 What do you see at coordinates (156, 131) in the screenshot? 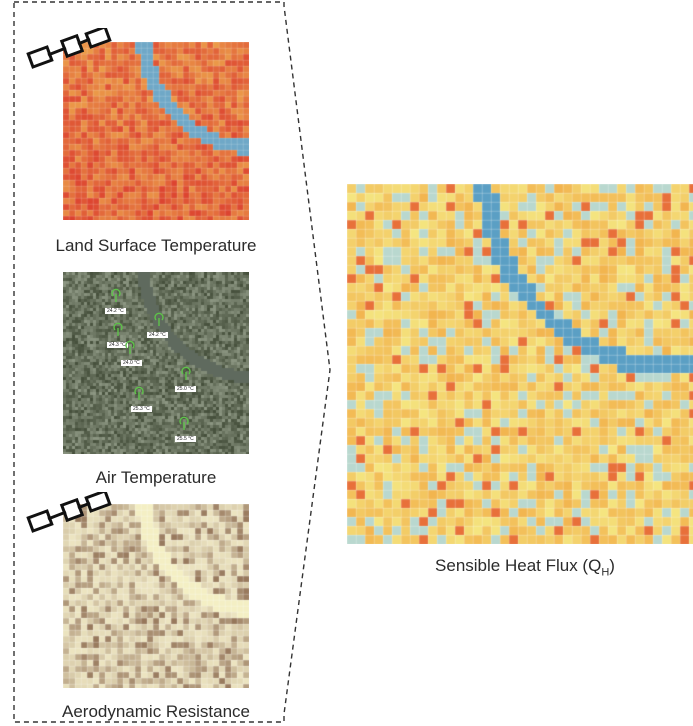
I see `land-surface-temperature-map` at bounding box center [156, 131].